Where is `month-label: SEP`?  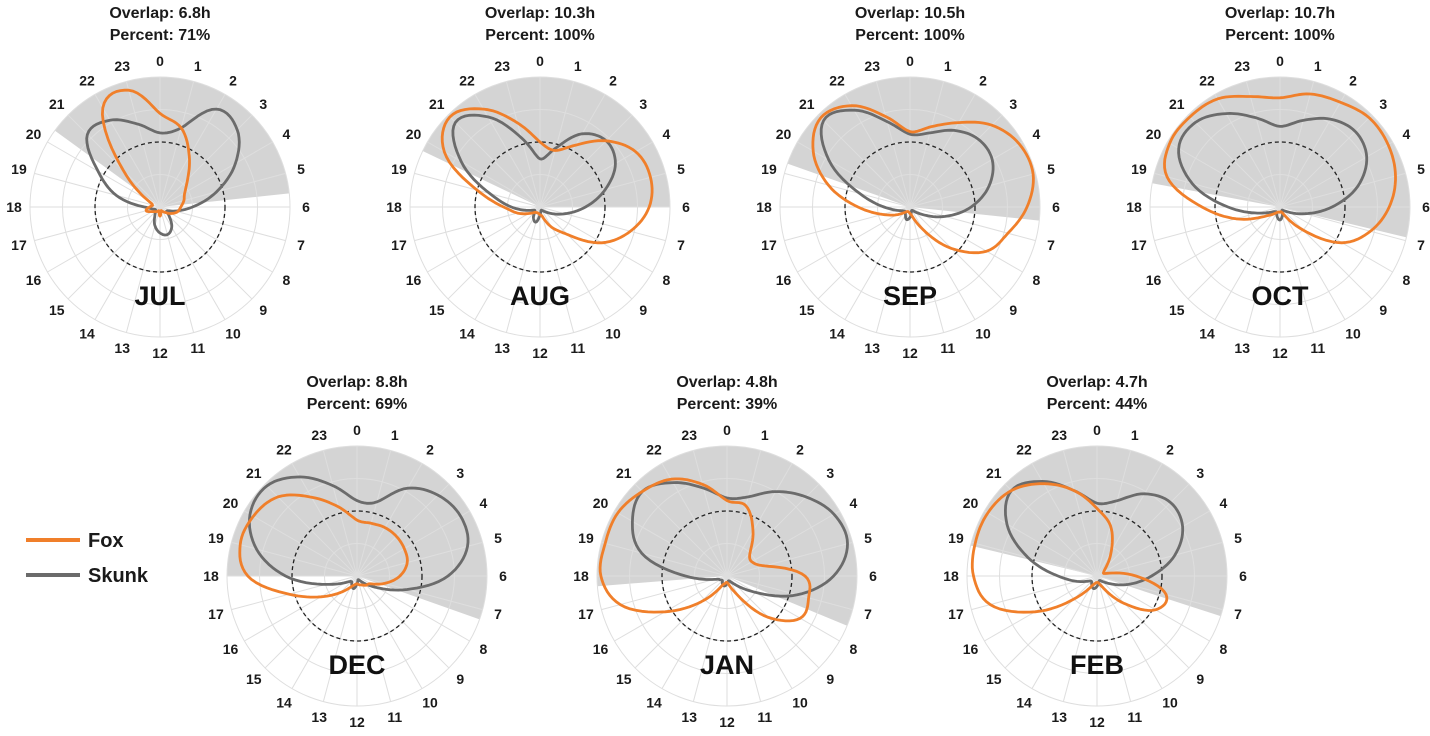 month-label: SEP is located at coordinates (910, 296).